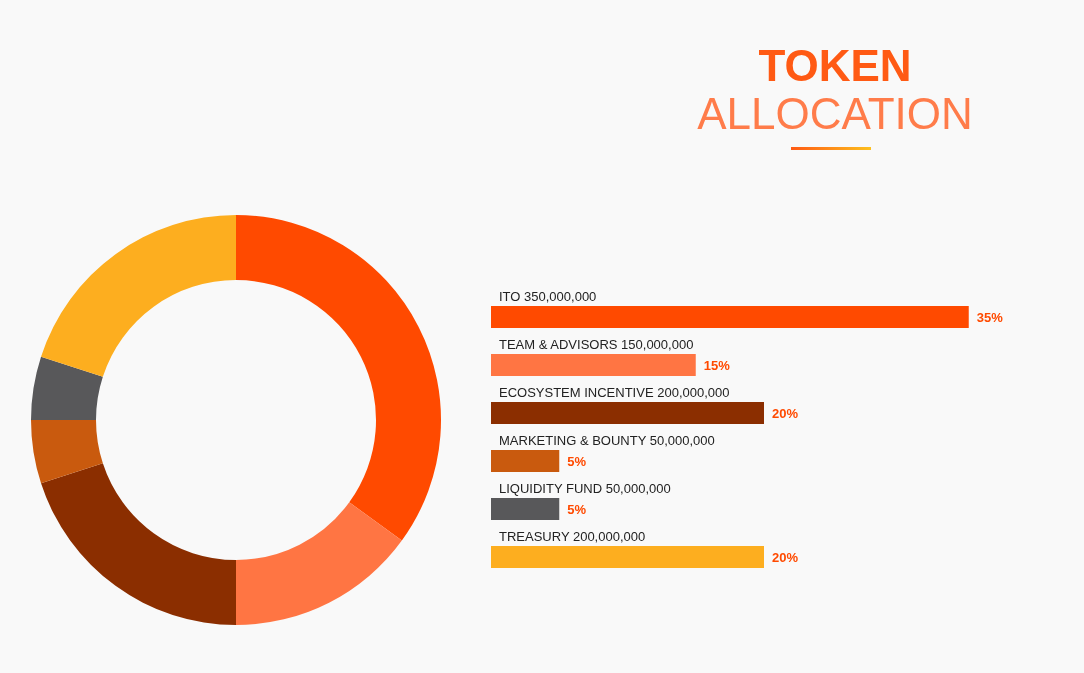 The image size is (1084, 673). I want to click on data-label: 15%, so click(717, 365).